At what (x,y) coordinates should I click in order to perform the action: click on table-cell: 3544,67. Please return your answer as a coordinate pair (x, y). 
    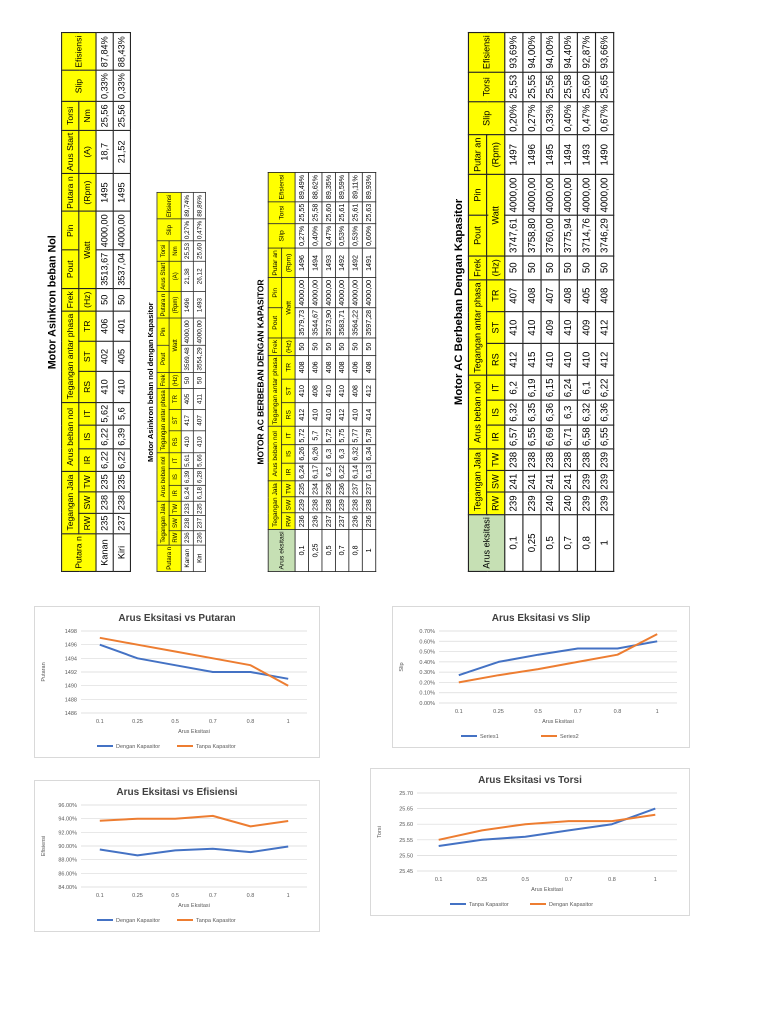
    Looking at the image, I should click on (315, 322).